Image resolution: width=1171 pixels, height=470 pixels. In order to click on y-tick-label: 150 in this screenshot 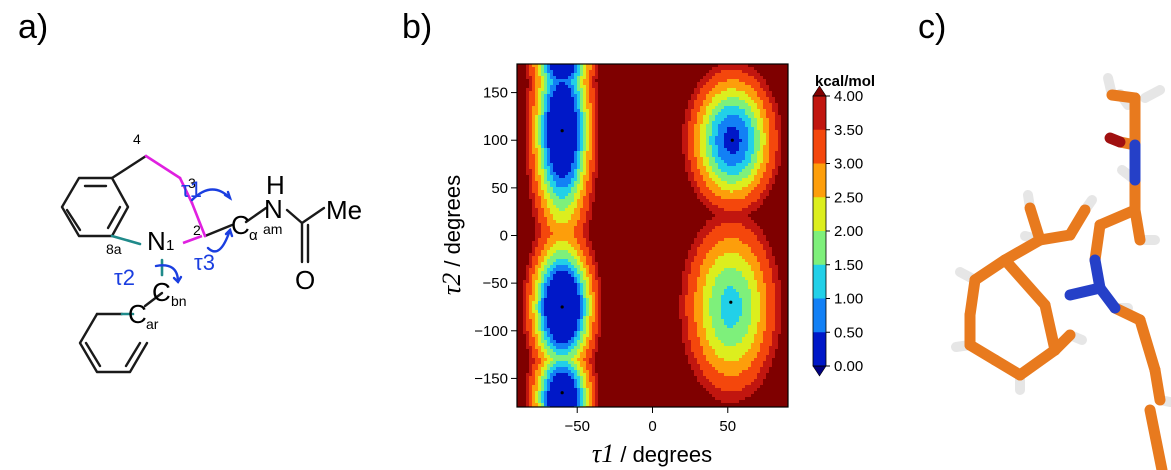, I will do `click(495, 93)`.